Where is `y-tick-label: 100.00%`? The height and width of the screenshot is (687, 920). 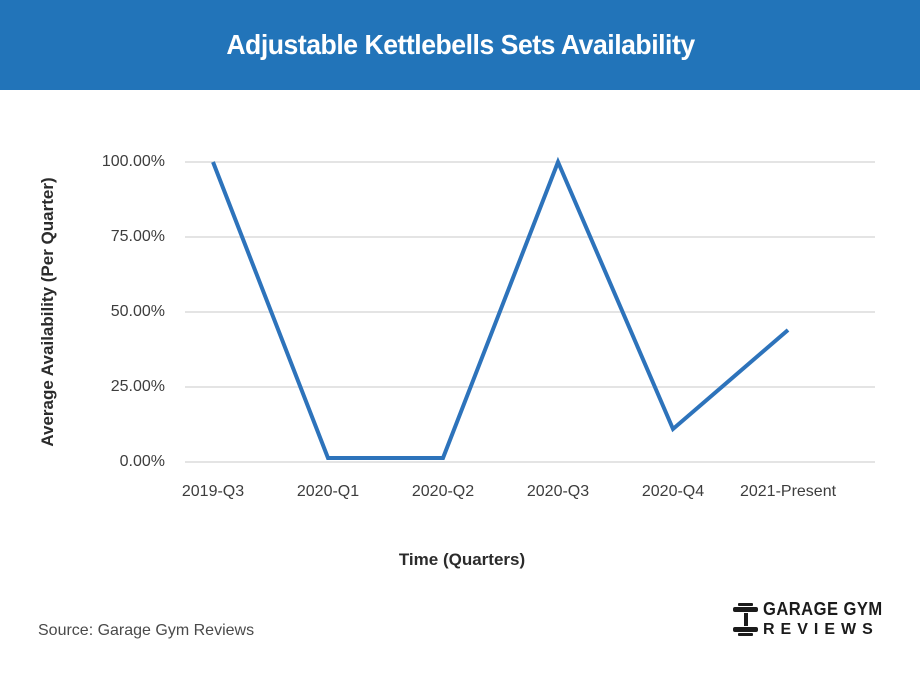
y-tick-label: 100.00% is located at coordinates (133, 161).